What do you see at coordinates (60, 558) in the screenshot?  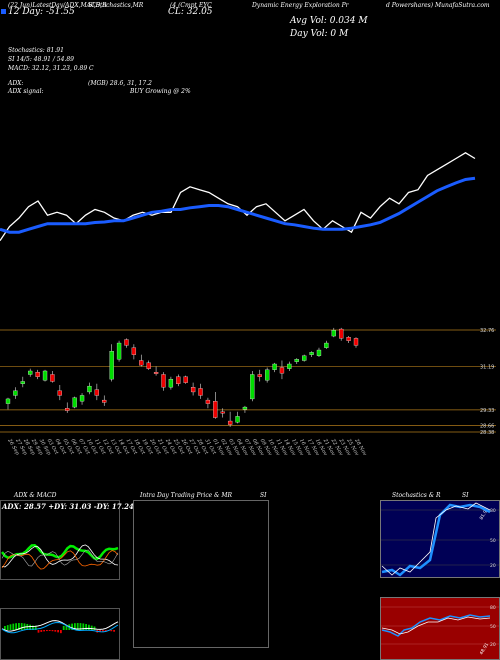 I see `adx-extra-line` at bounding box center [60, 558].